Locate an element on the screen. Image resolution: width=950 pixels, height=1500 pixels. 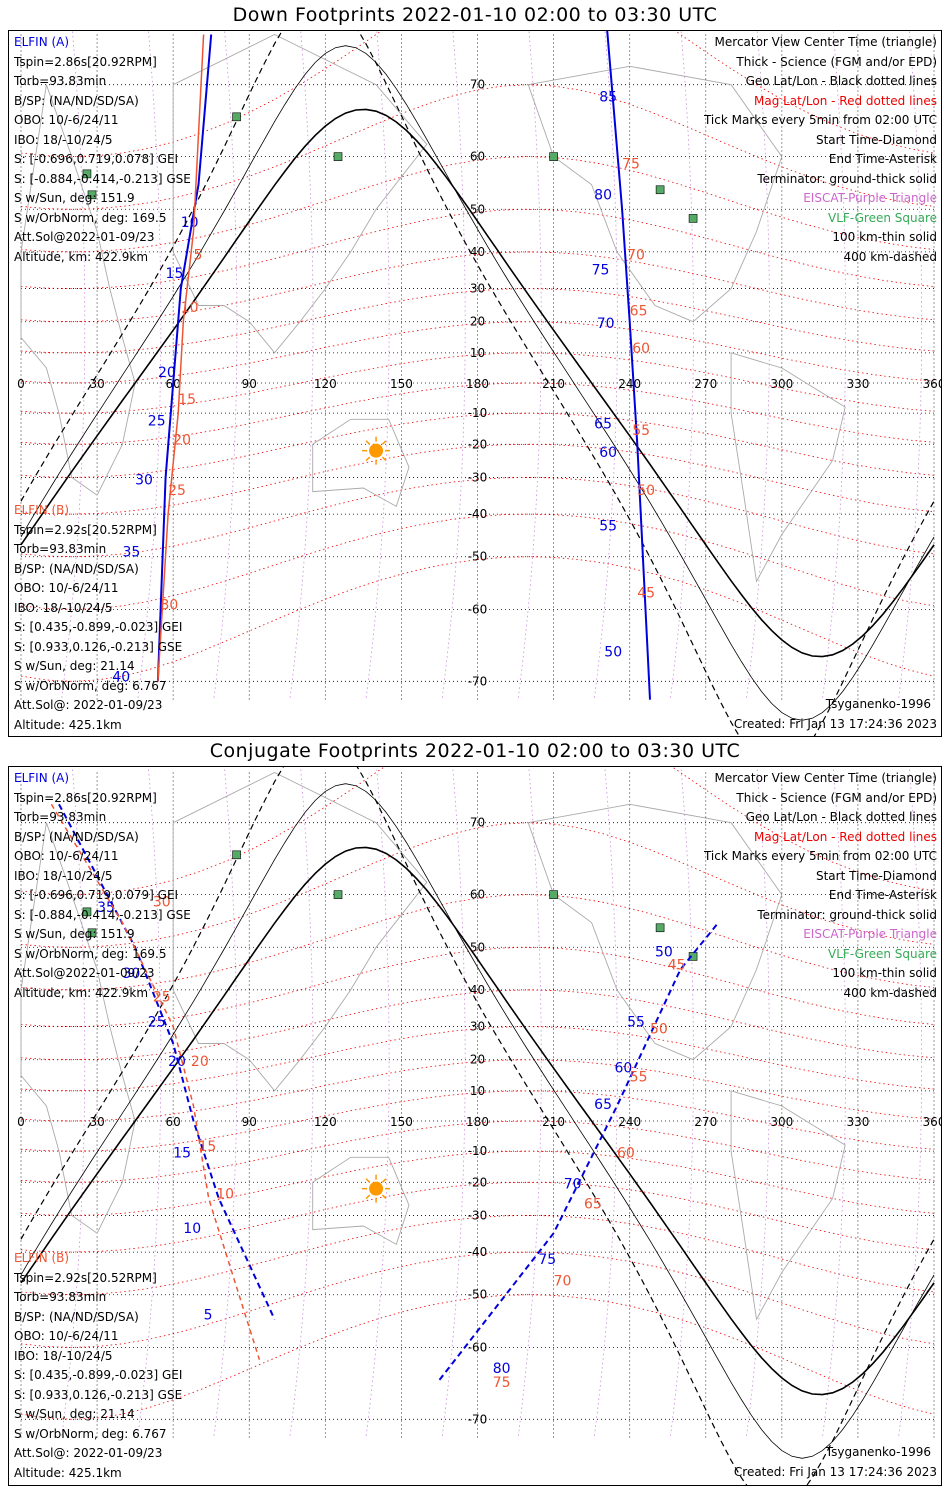
lat-label: -70 is located at coordinates (478, 681).